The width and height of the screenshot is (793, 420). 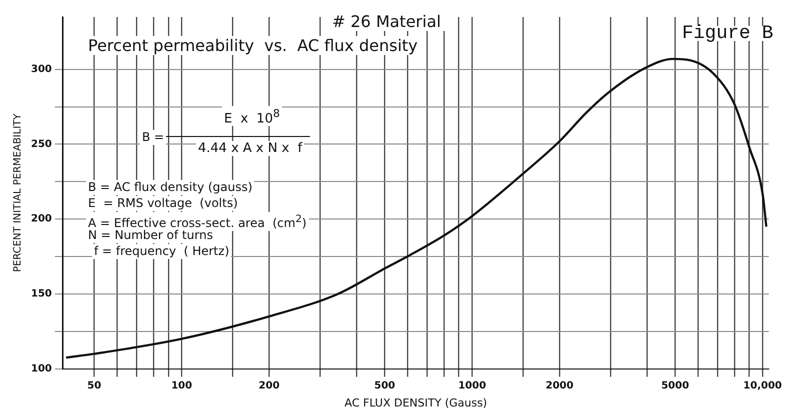 I want to click on text: Percent permeability vs. AC flux density, so click(x=253, y=45).